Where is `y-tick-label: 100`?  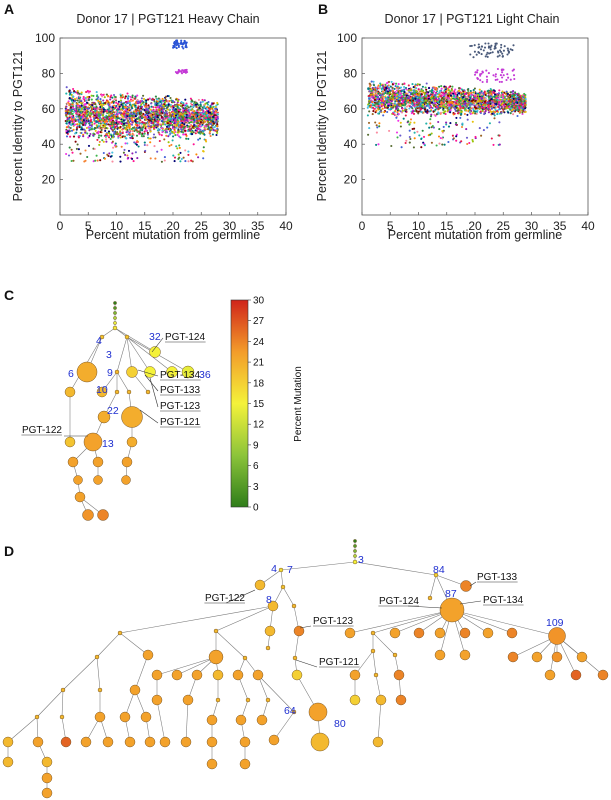 y-tick-label: 100 is located at coordinates (45, 38).